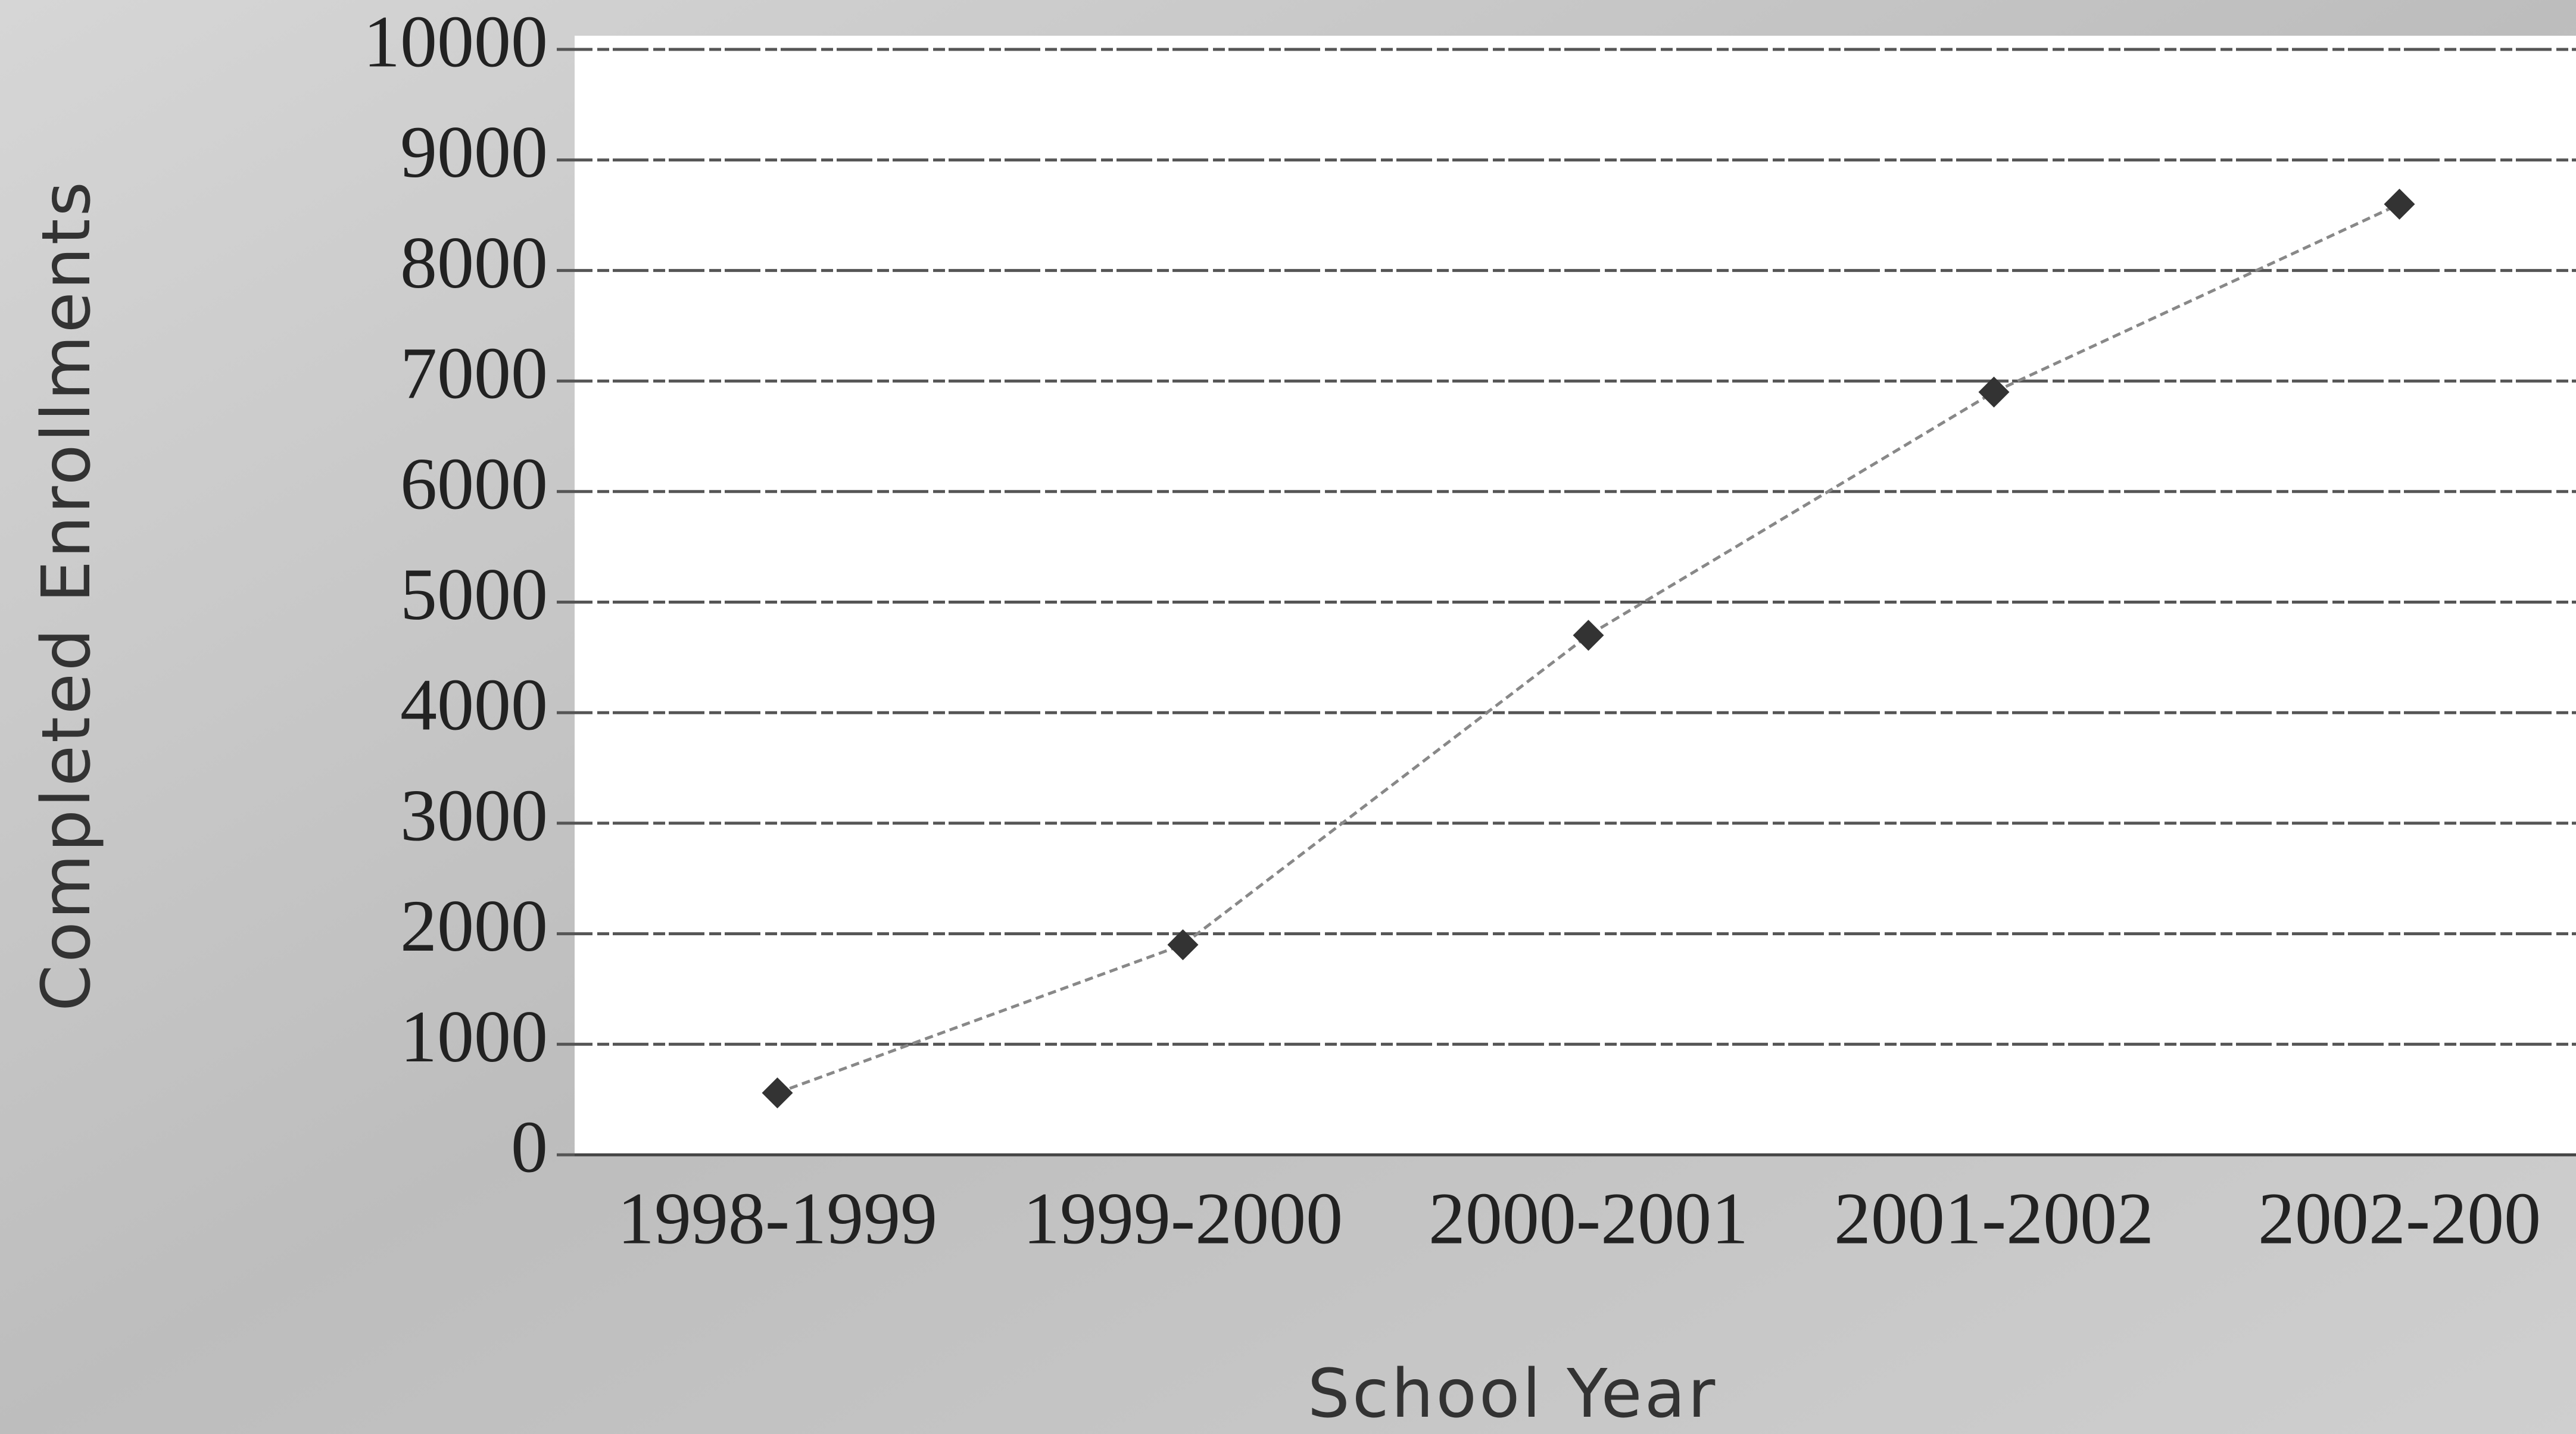 The width and height of the screenshot is (2576, 1434). I want to click on y-tick-label: 5000, so click(474, 595).